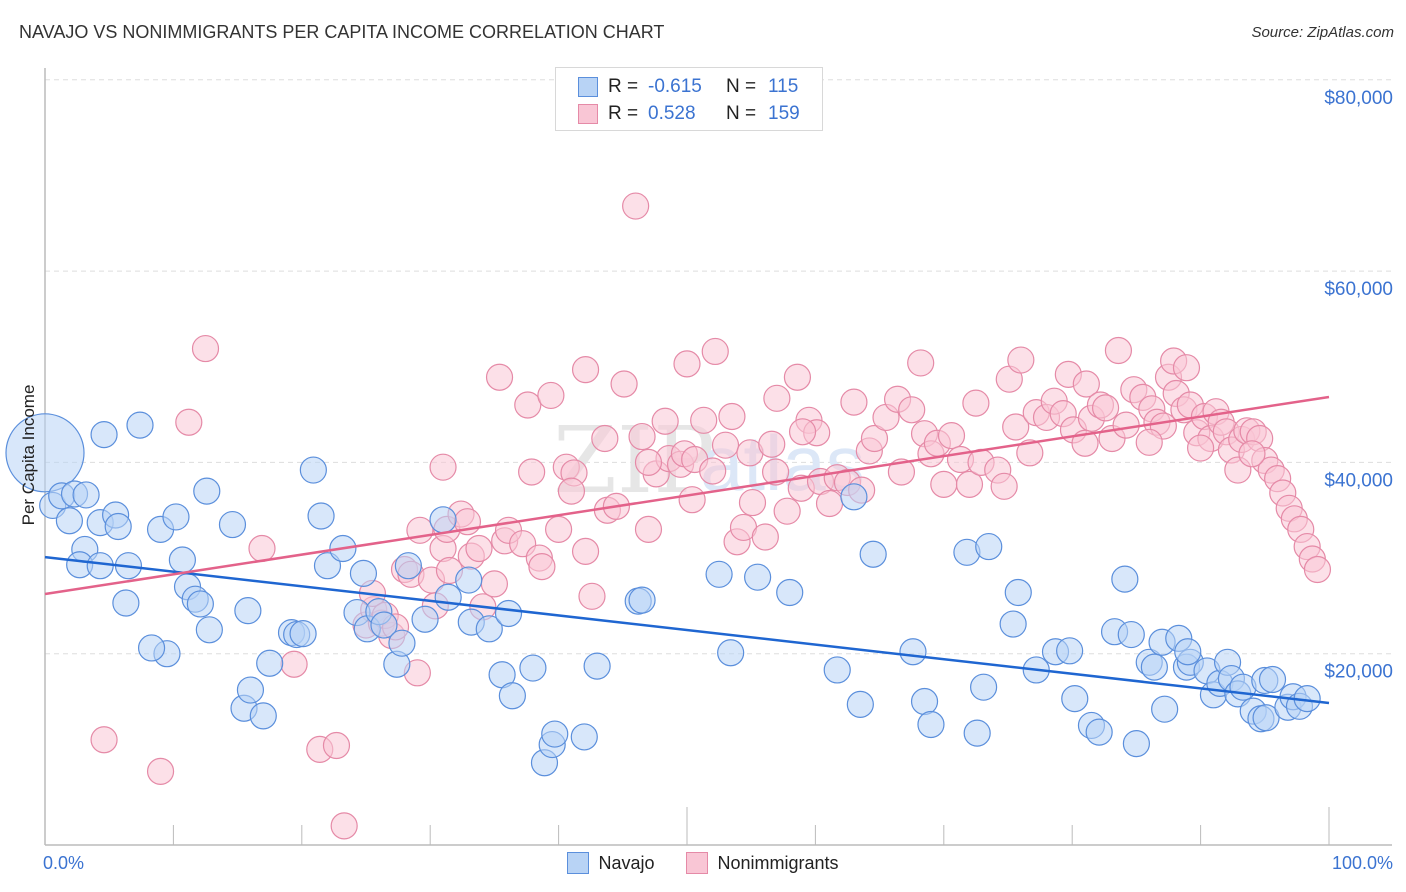 The width and height of the screenshot is (1406, 892). I want to click on legend-label-nonimmigrants: Nonimmigrants, so click(778, 862).